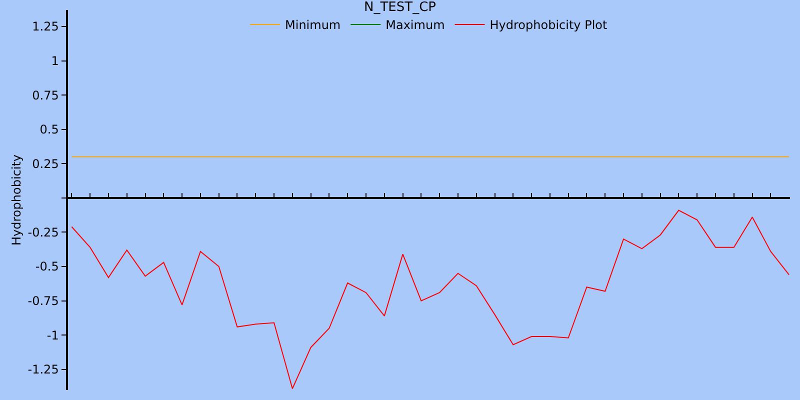 This screenshot has width=800, height=400. What do you see at coordinates (55, 61) in the screenshot?
I see `y-tick-label: 1` at bounding box center [55, 61].